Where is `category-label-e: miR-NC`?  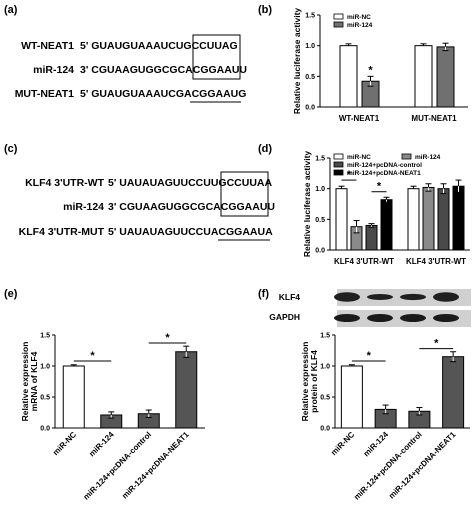
category-label-e: miR-NC is located at coordinates (64, 443).